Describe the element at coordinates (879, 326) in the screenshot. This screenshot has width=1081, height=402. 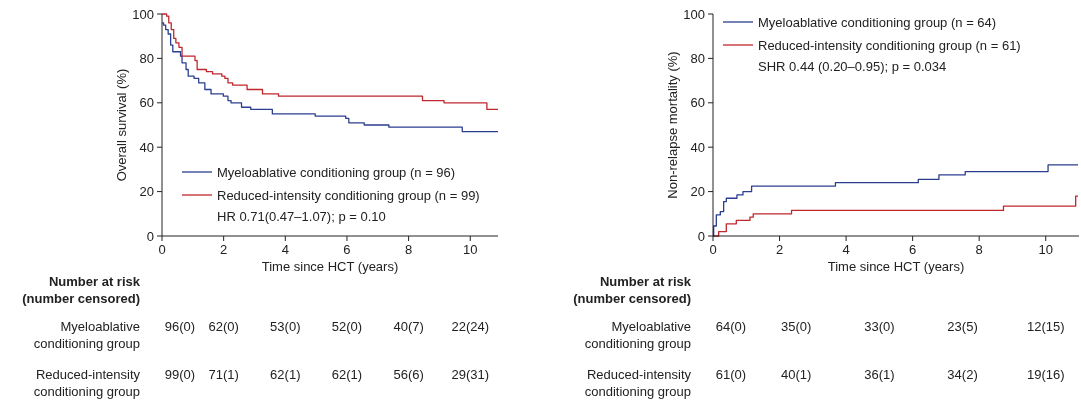
I see `text: 33(0)` at that location.